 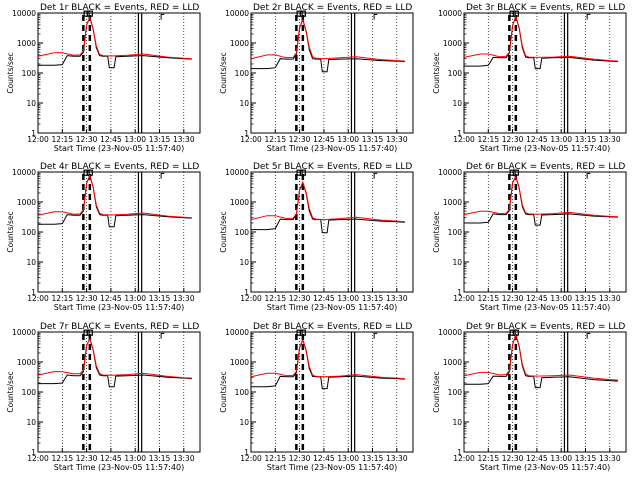 I want to click on x-tick-label: 13:15, so click(x=586, y=458).